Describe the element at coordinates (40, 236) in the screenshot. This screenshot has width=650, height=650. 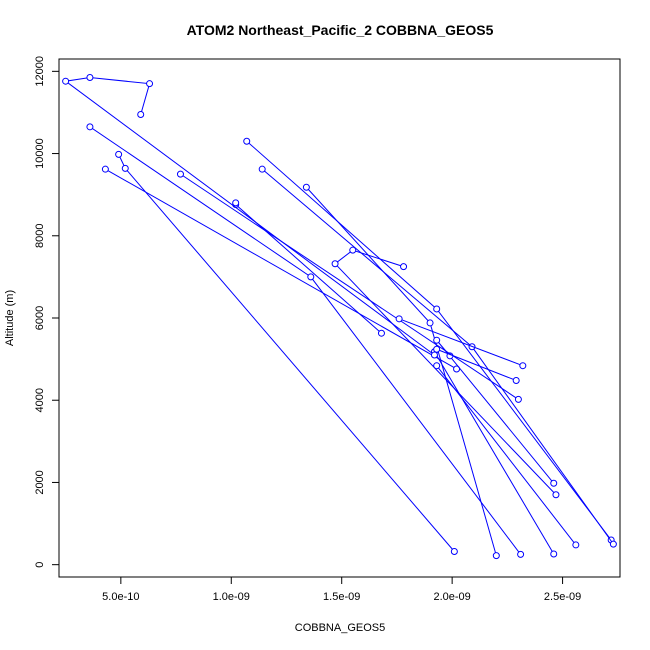
I see `y-tick-label: 8000` at that location.